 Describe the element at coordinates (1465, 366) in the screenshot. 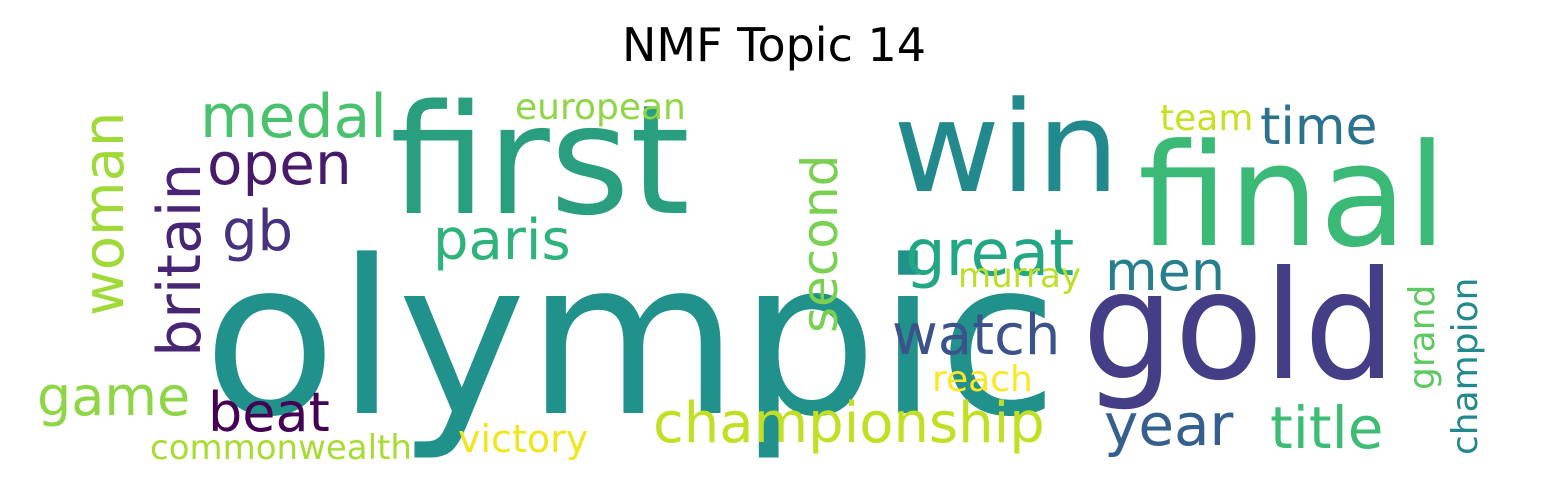

I see `word-champion: champion` at that location.